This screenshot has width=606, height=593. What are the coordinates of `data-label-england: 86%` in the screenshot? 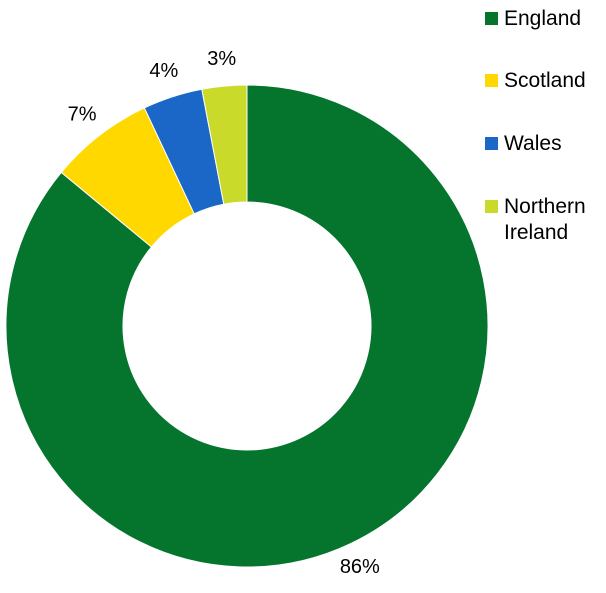 It's located at (360, 567).